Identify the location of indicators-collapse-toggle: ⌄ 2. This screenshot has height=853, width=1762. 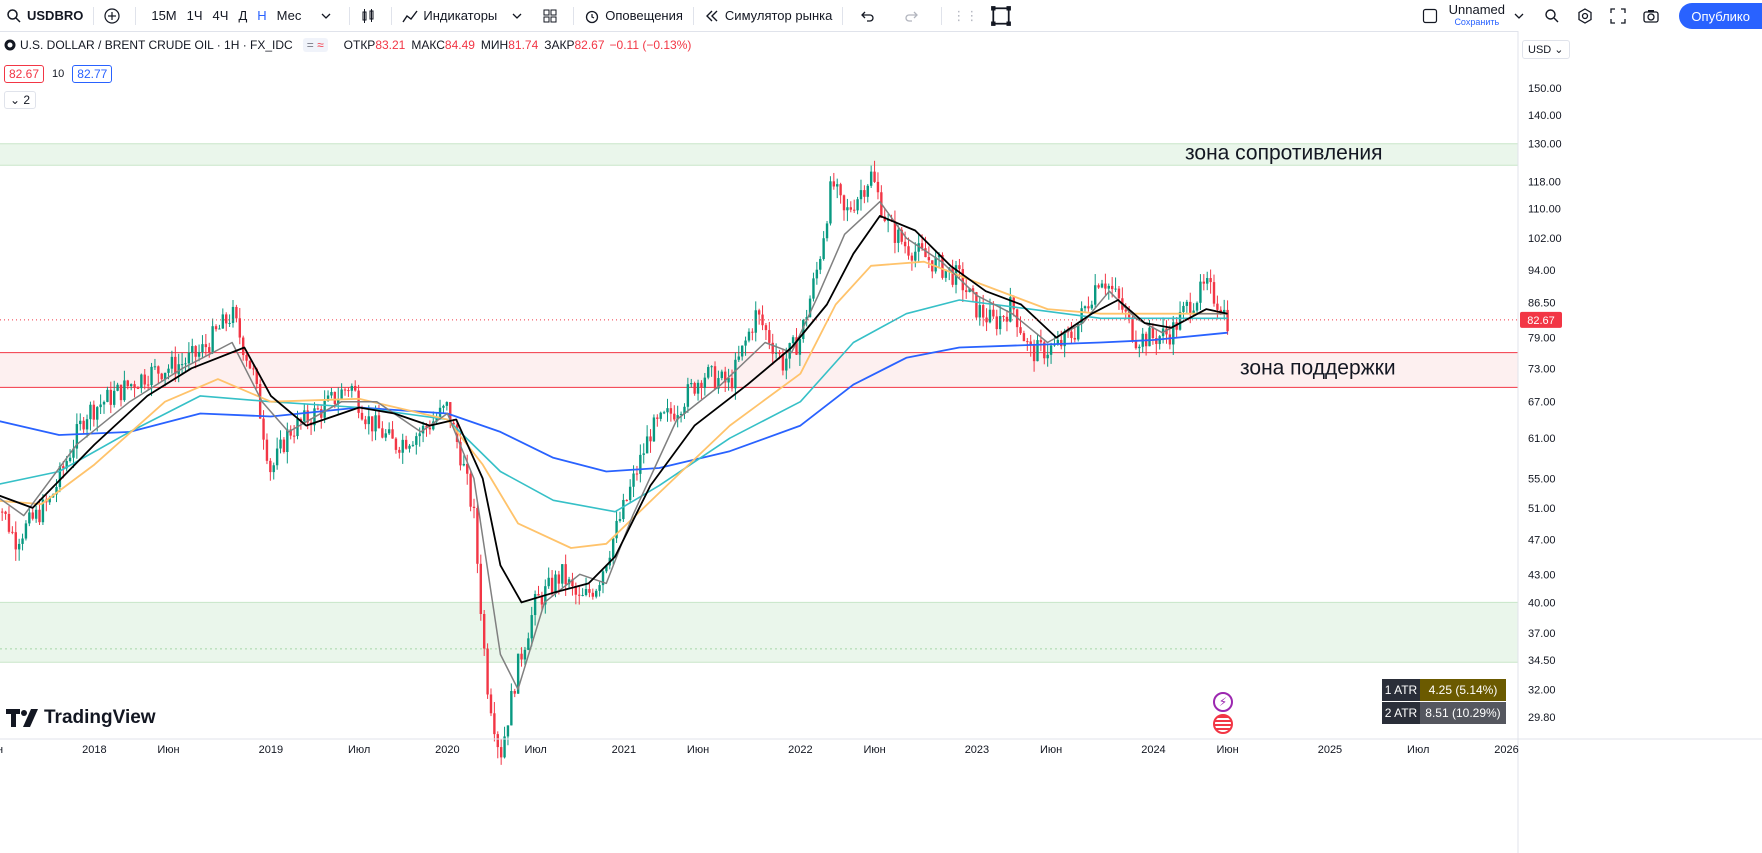
(20, 100).